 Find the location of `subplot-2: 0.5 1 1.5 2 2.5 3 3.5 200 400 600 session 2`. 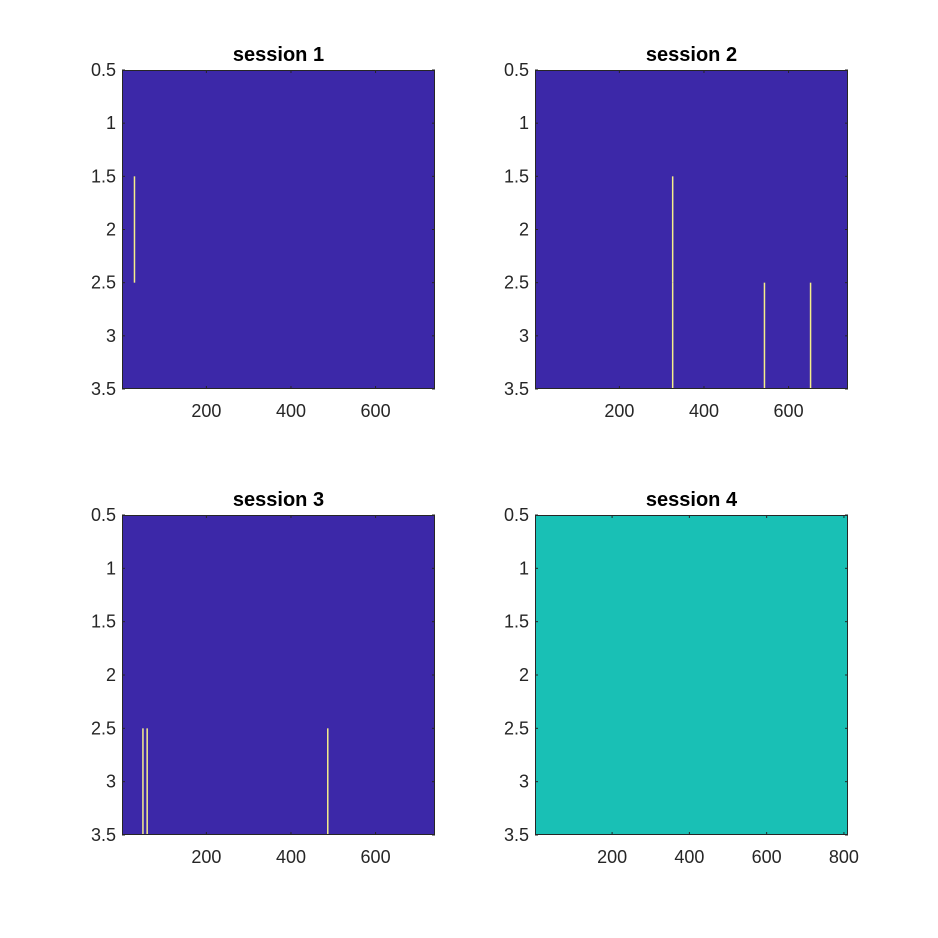

subplot-2: 0.5 1 1.5 2 2.5 3 3.5 200 400 600 session 2 is located at coordinates (676, 232).